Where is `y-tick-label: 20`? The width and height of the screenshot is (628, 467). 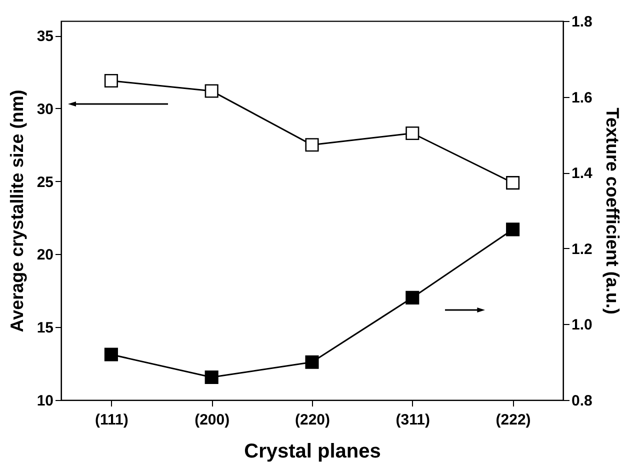
y-tick-label: 20 is located at coordinates (45, 255).